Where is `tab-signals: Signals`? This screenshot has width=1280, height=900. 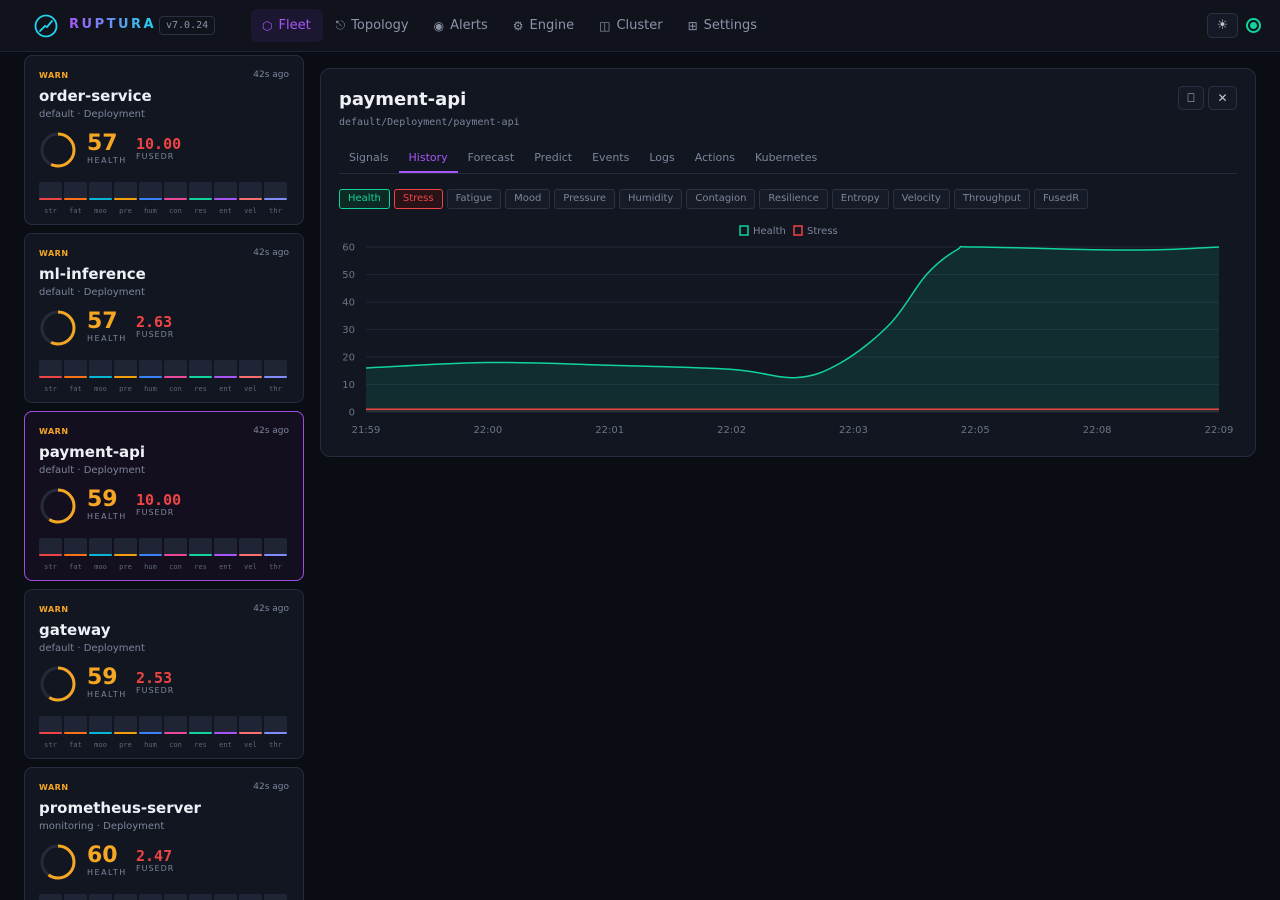 tab-signals: Signals is located at coordinates (369, 157).